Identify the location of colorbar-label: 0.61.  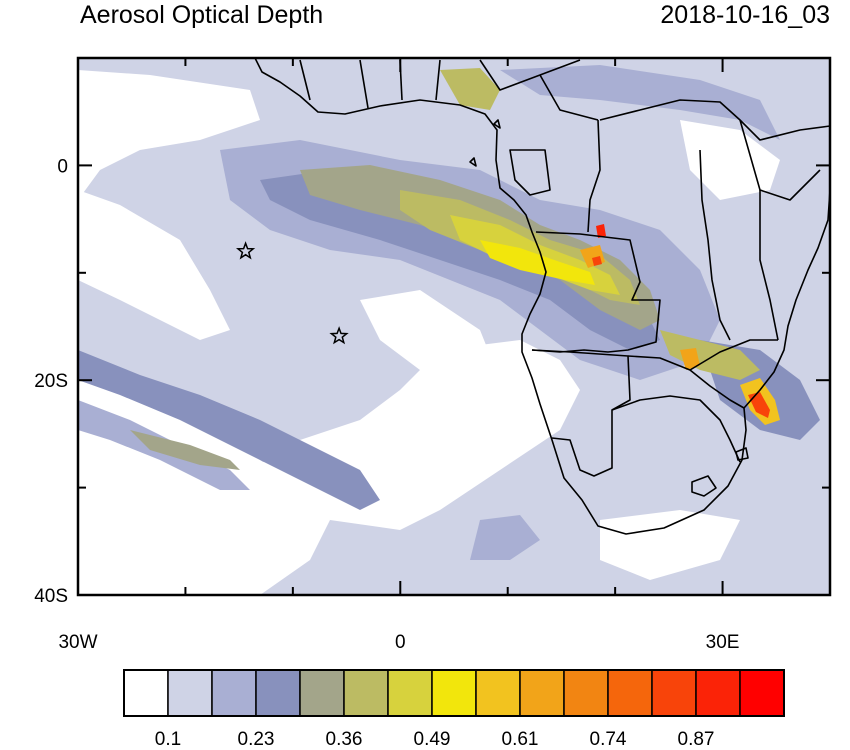
(520, 739).